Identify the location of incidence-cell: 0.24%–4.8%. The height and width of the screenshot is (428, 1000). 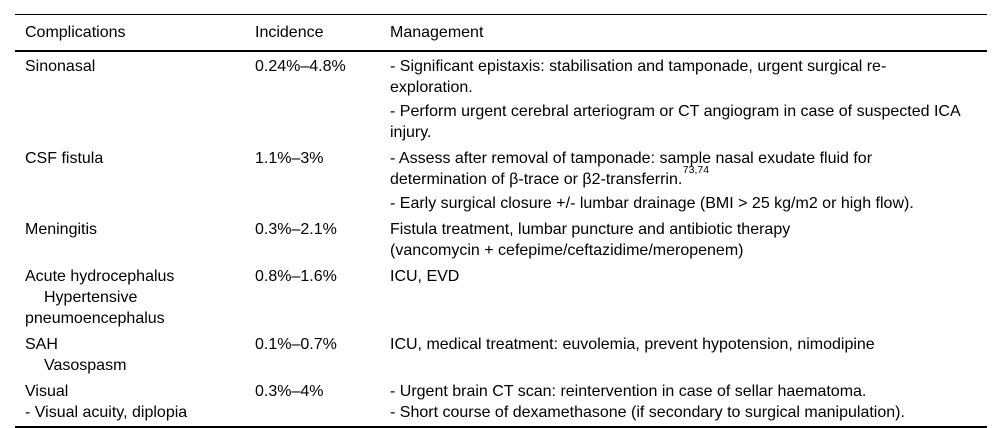
(322, 99).